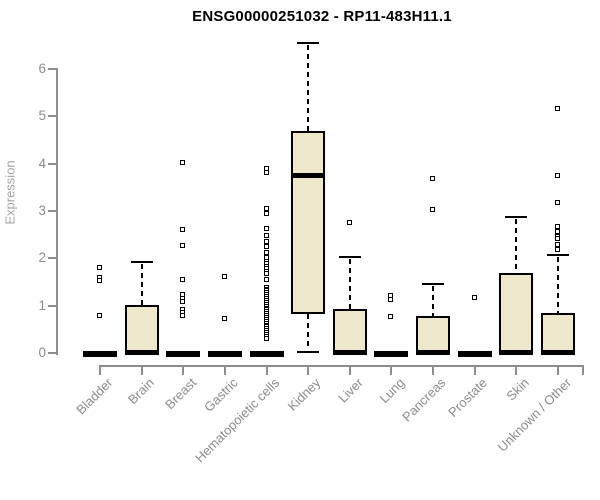  What do you see at coordinates (349, 256) in the screenshot?
I see `whisker-cap-upper-liver` at bounding box center [349, 256].